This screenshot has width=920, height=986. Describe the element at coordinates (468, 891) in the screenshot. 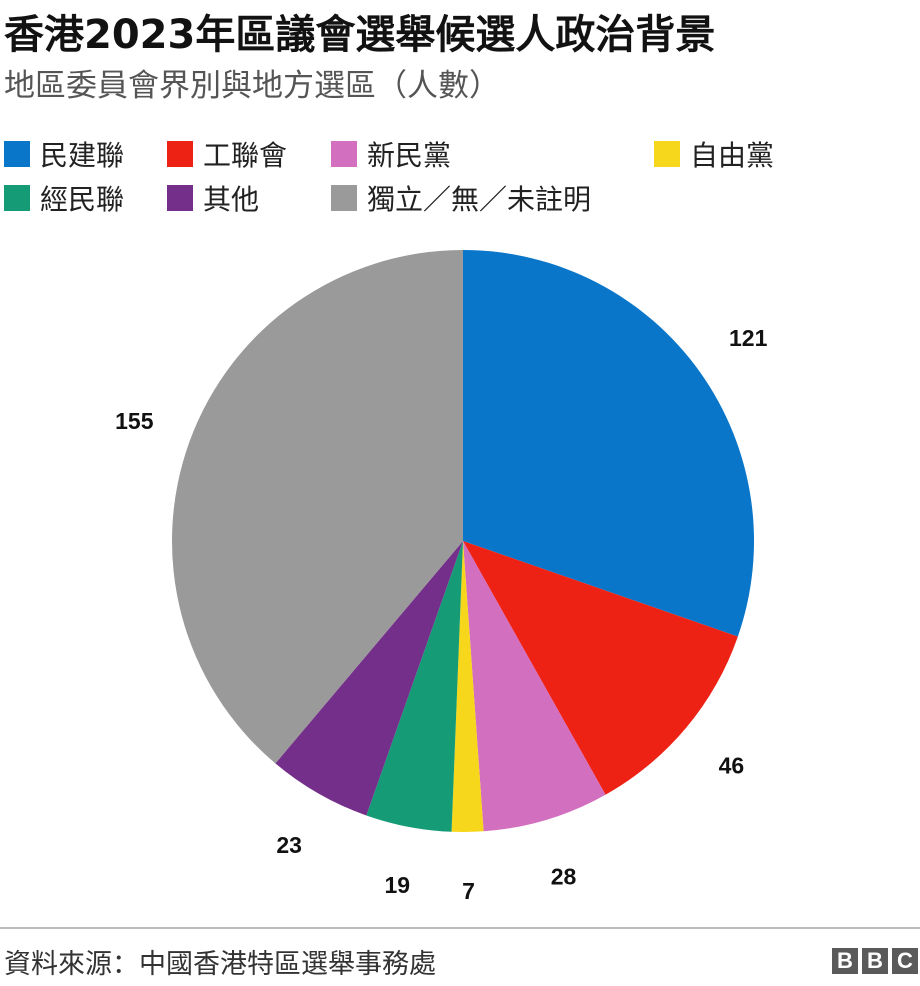

I see `slice-value-label: 7` at that location.